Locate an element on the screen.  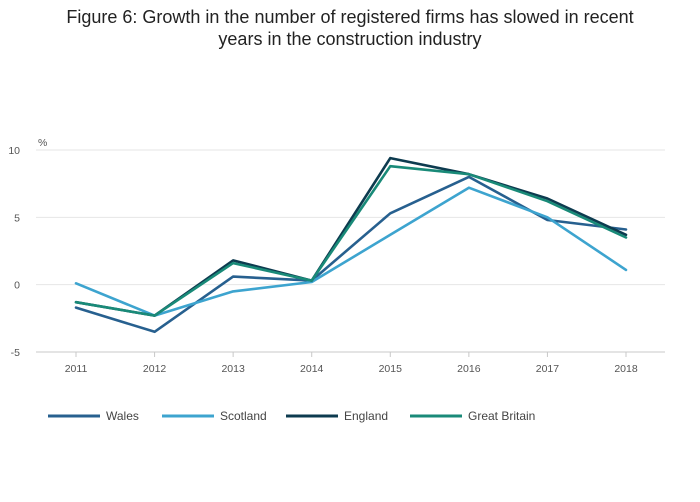
y-axis-label: % is located at coordinates (42, 143).